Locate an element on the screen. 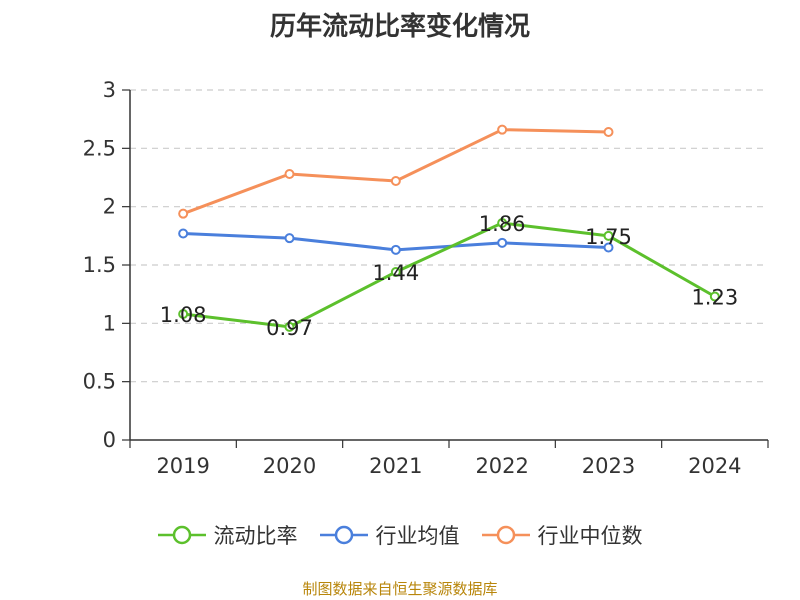 This screenshot has height=600, width=800. legend-swatch-blue-icon is located at coordinates (343, 535).